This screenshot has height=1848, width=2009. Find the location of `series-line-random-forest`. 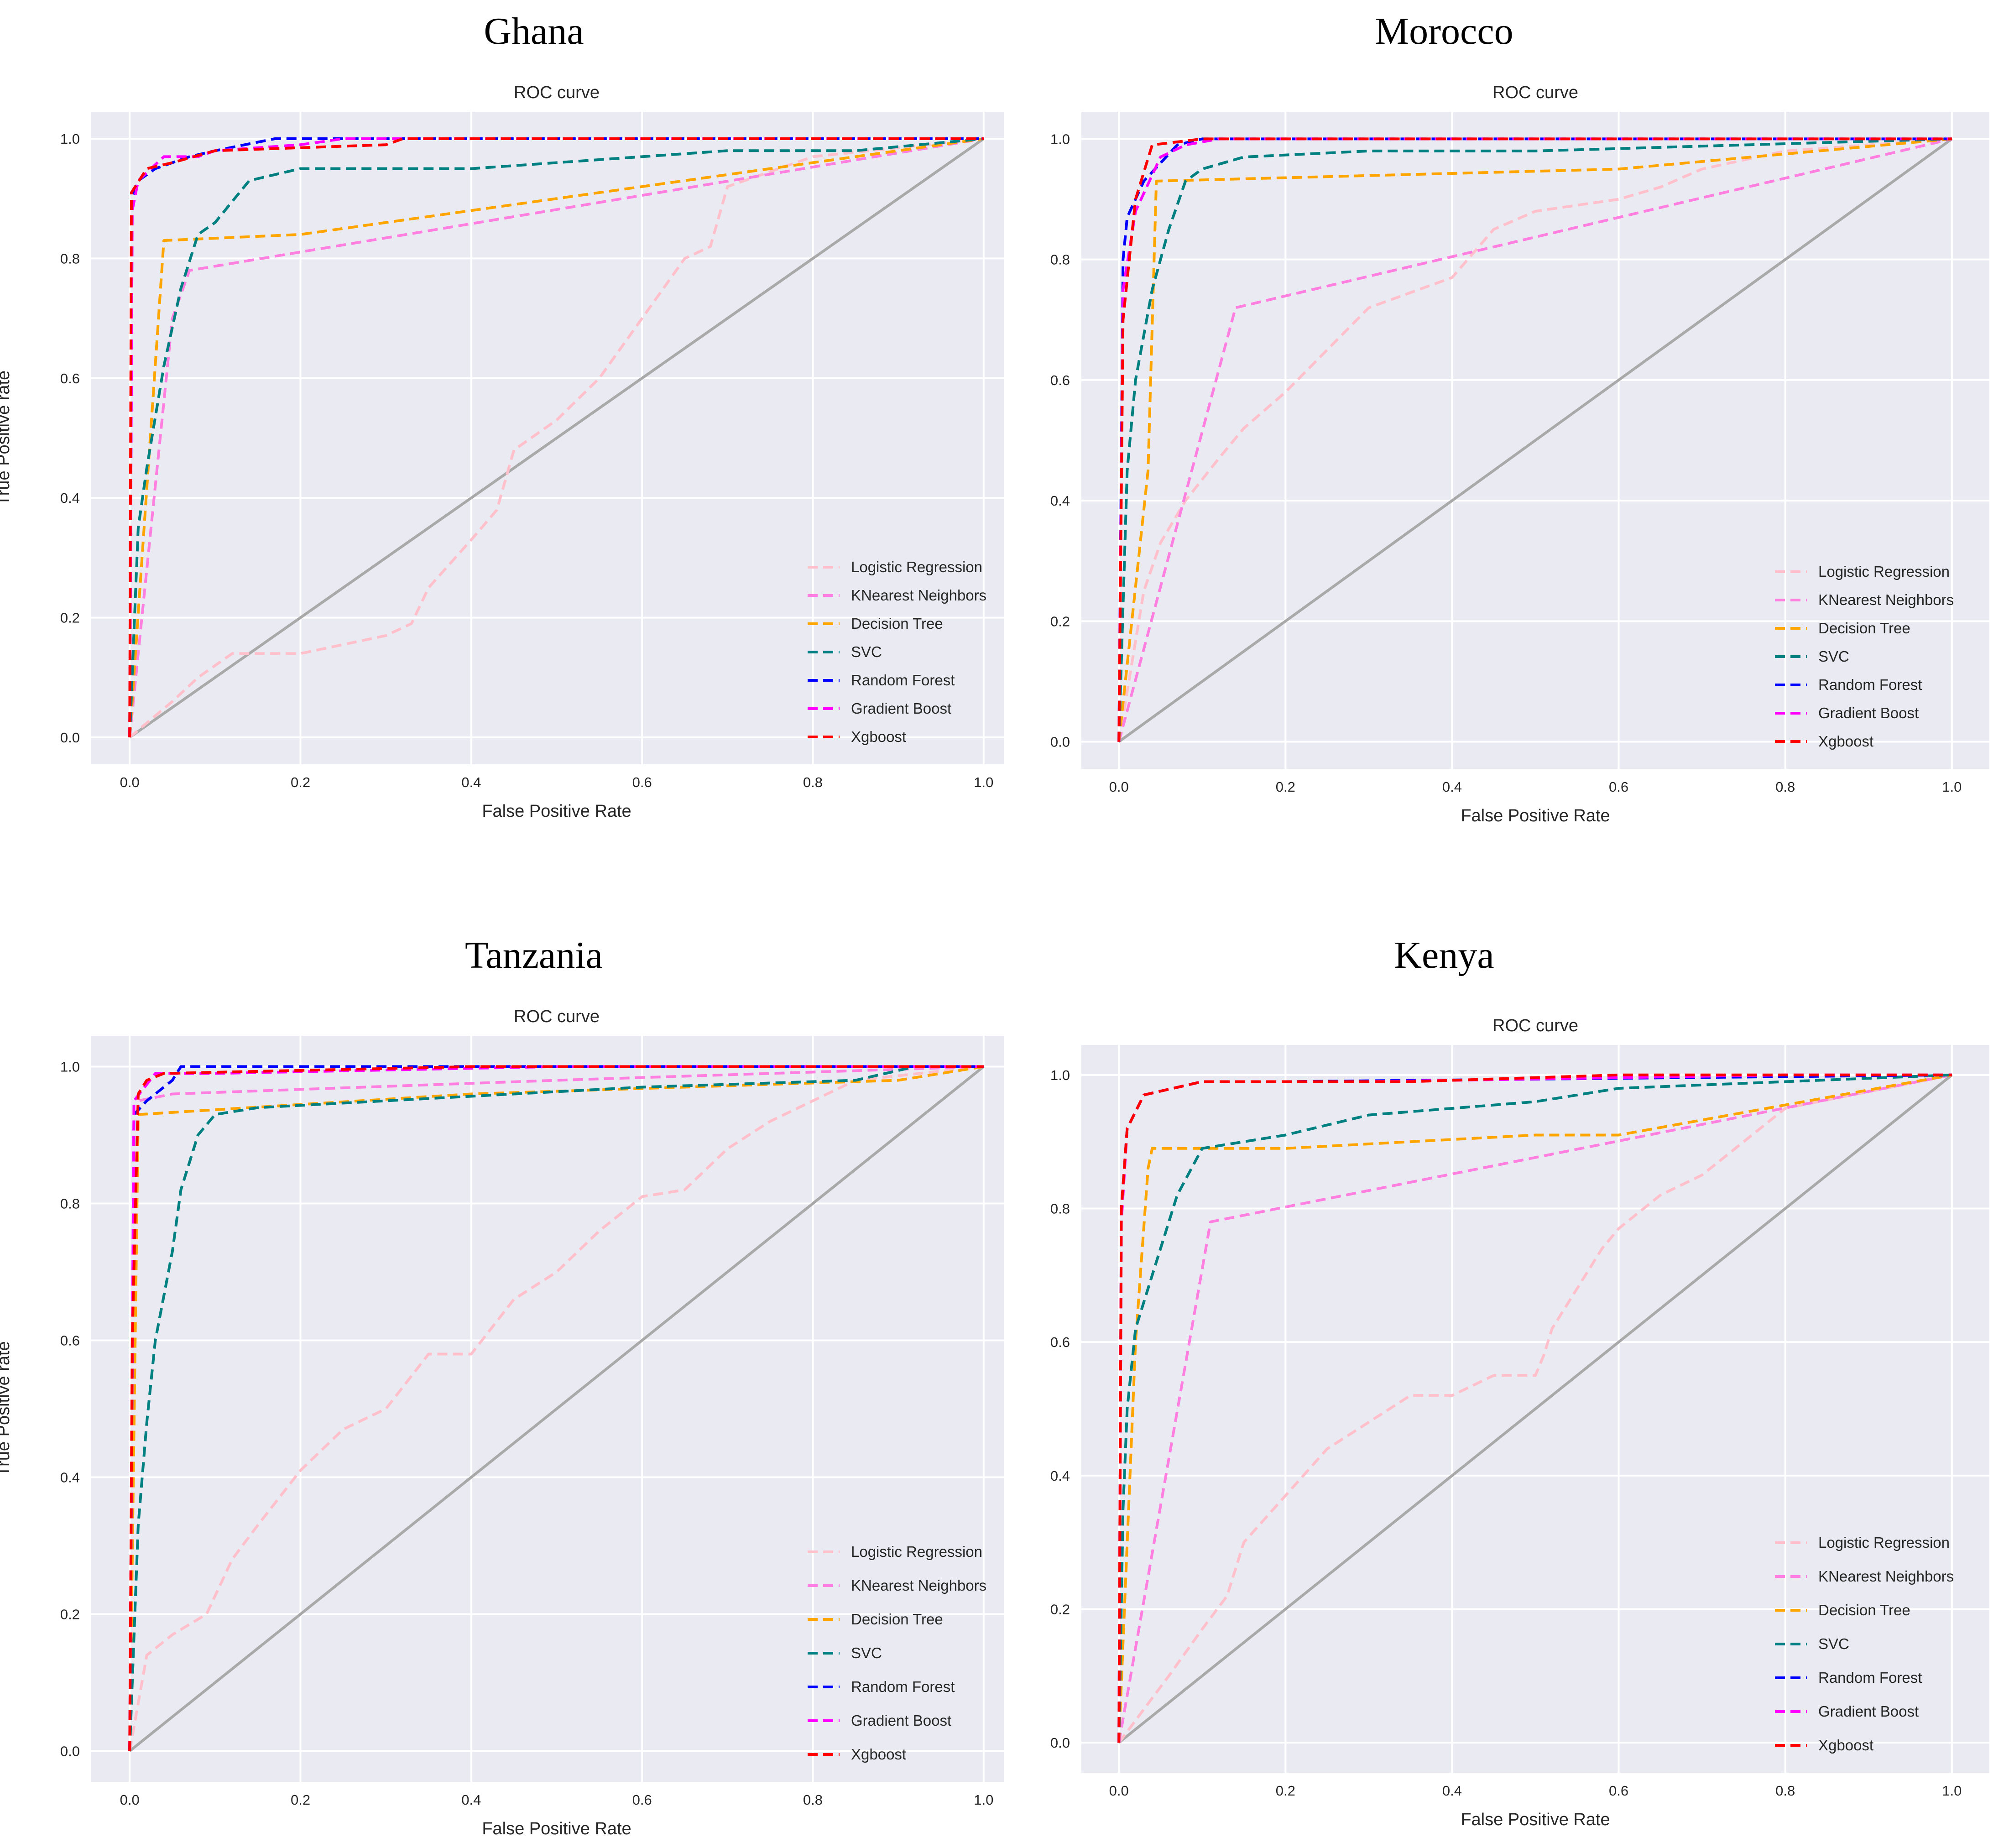

series-line-random-forest is located at coordinates (1534, 439).